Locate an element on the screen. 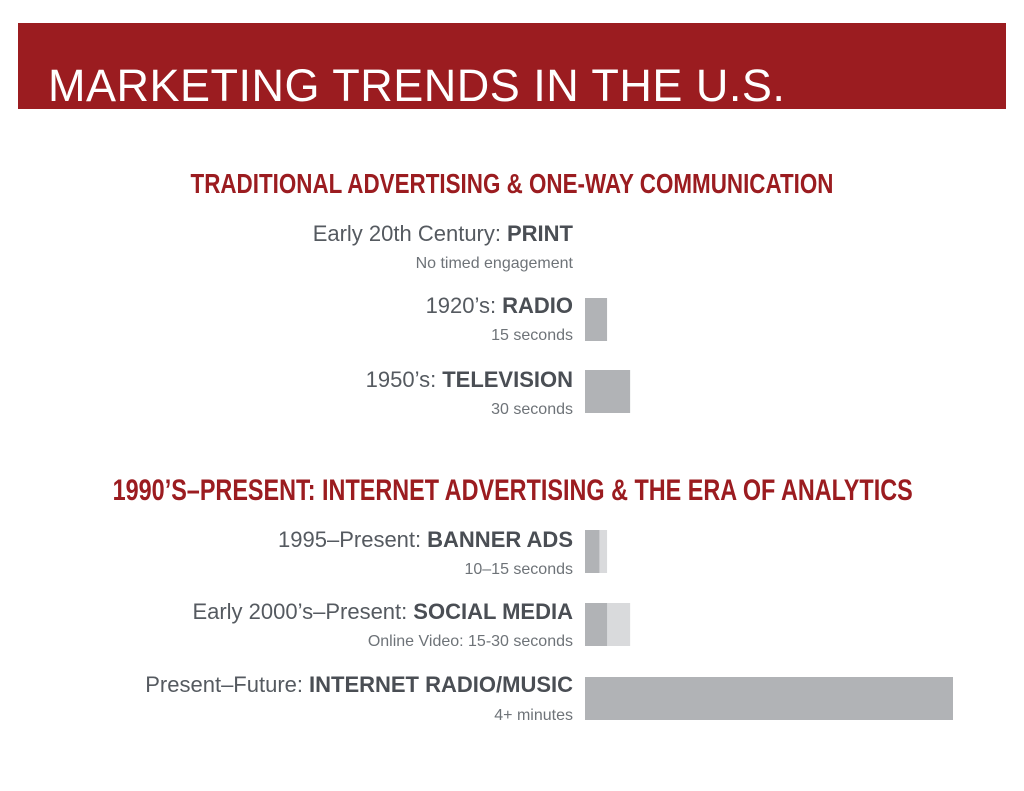 This screenshot has width=1024, height=791. row-detail-radio: 15 seconds is located at coordinates (532, 335).